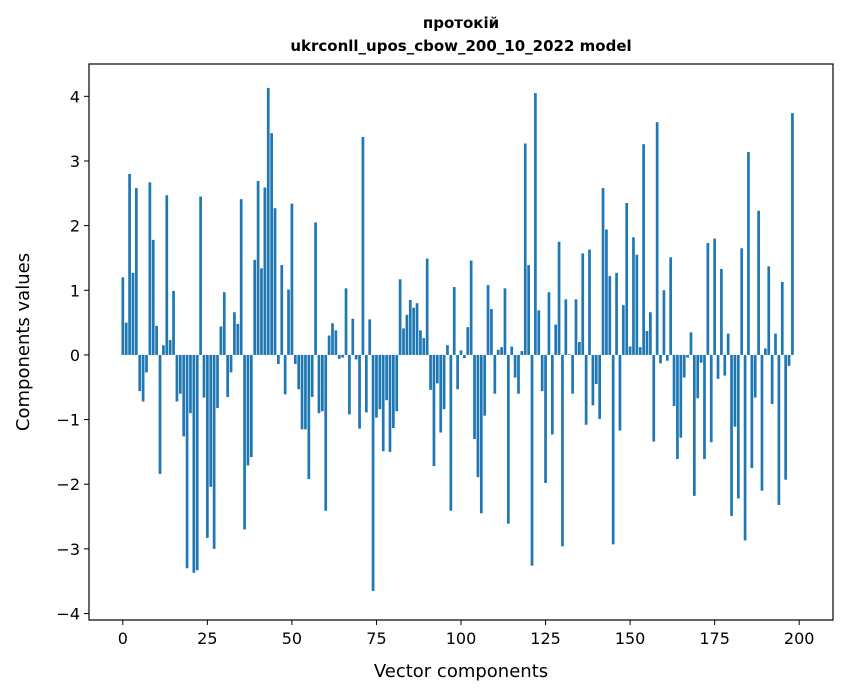  What do you see at coordinates (292, 638) in the screenshot?
I see `x-tick-label: 50` at bounding box center [292, 638].